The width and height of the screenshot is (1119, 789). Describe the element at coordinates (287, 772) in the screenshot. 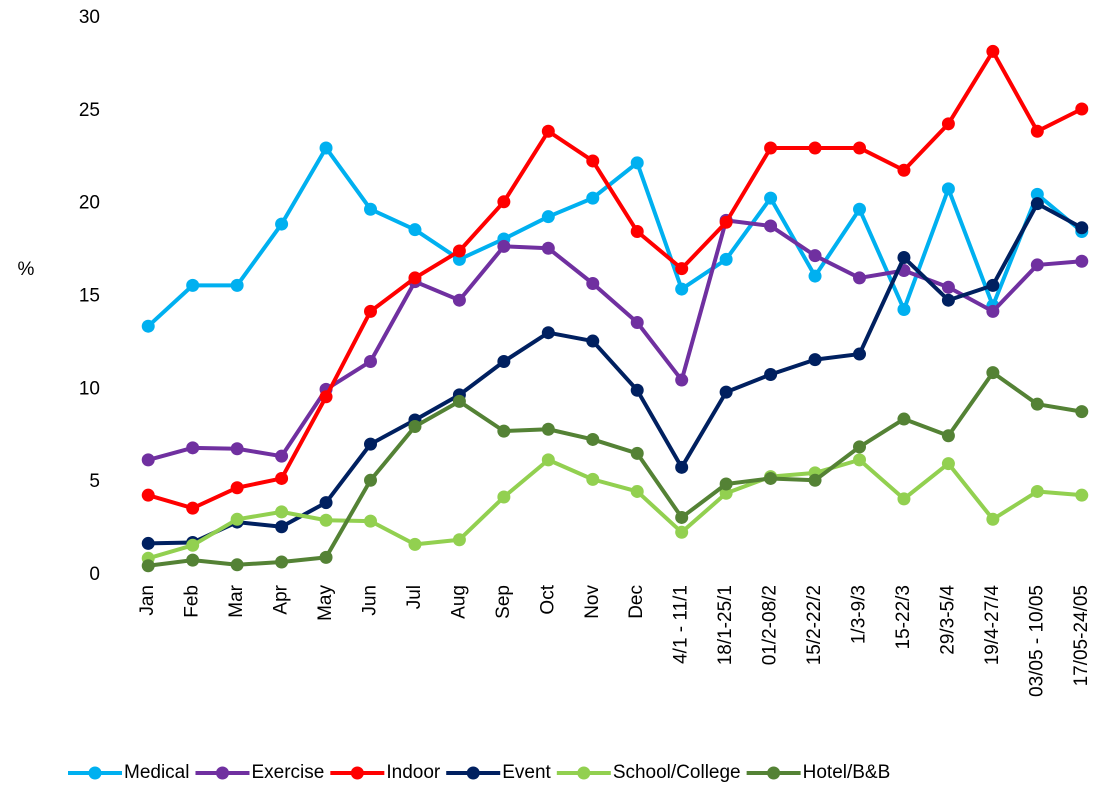

I see `legend-label: Exercise` at that location.